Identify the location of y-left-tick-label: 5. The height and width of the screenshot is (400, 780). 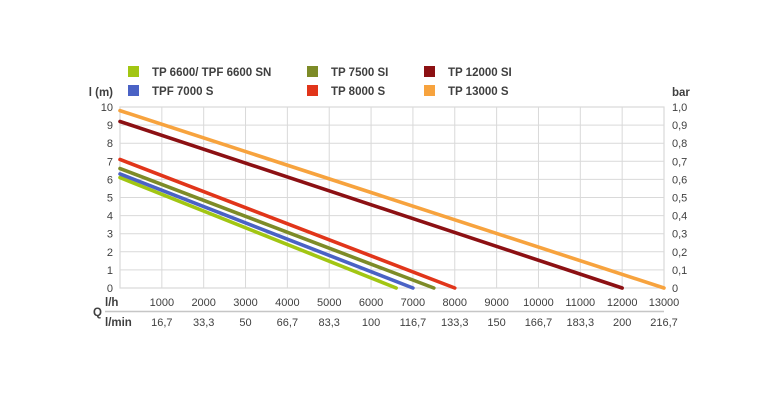
(110, 199).